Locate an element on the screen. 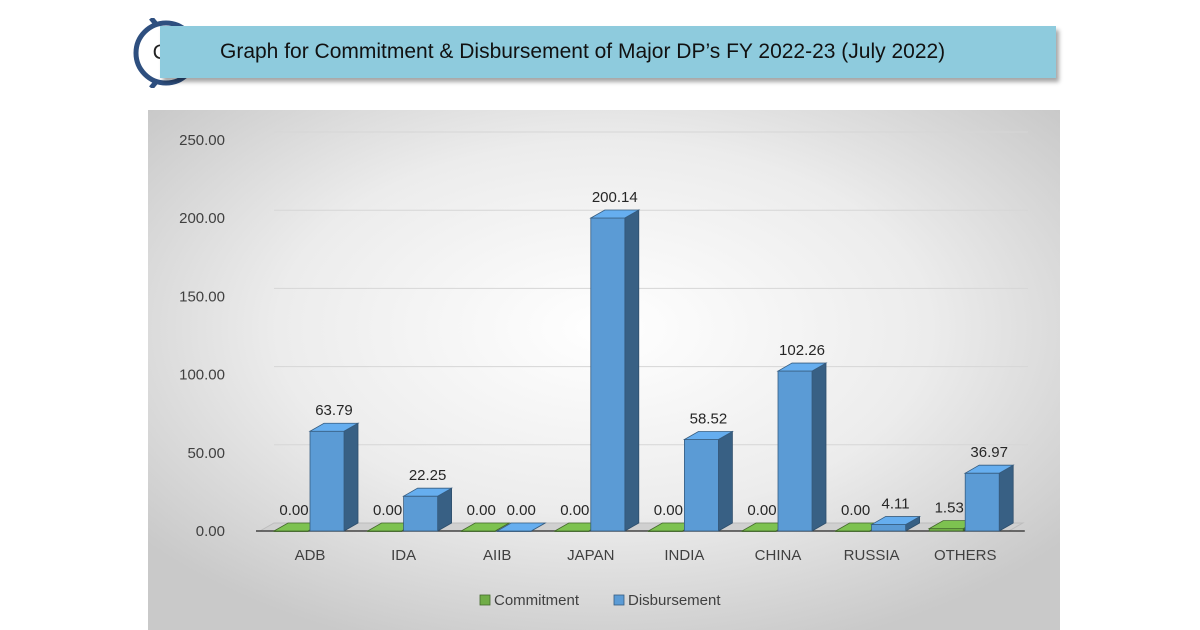 The height and width of the screenshot is (630, 1200). y-tick-label: 0.00 is located at coordinates (210, 531).